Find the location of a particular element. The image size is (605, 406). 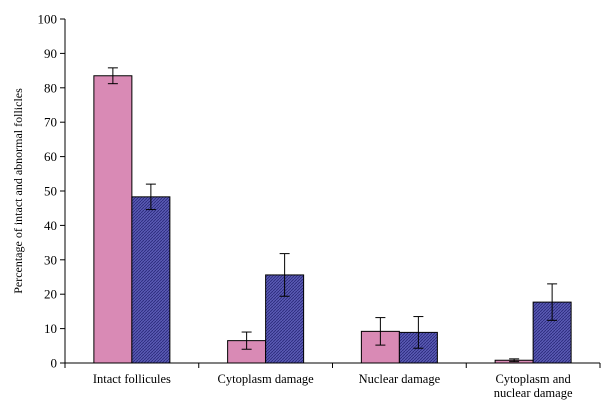

x-category-label: Cytoplasm and is located at coordinates (533, 379).